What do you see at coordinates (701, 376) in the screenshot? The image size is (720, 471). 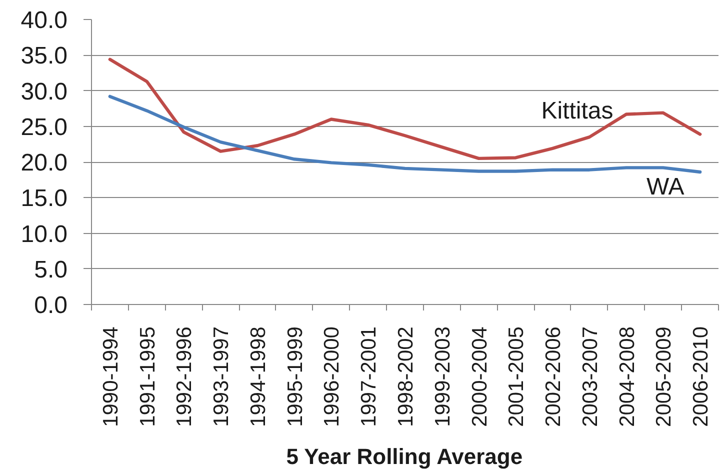 I see `x-tick-label: 2006-2010` at bounding box center [701, 376].